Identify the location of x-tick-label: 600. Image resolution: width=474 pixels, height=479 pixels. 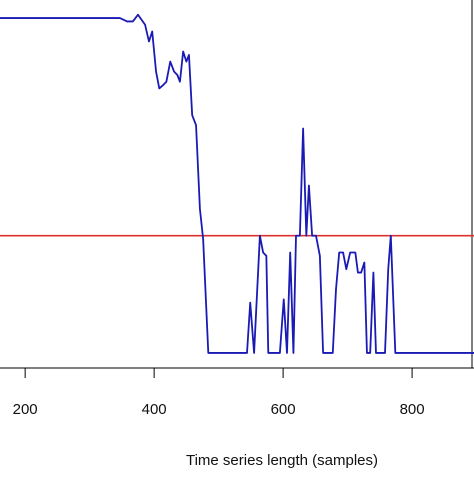
(283, 409).